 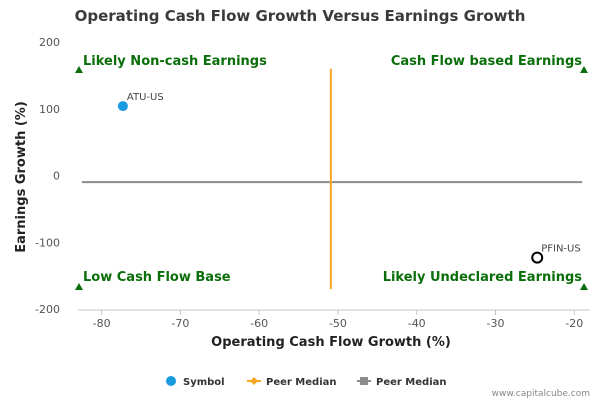 What do you see at coordinates (204, 382) in the screenshot?
I see `legend-label: Symbol` at bounding box center [204, 382].